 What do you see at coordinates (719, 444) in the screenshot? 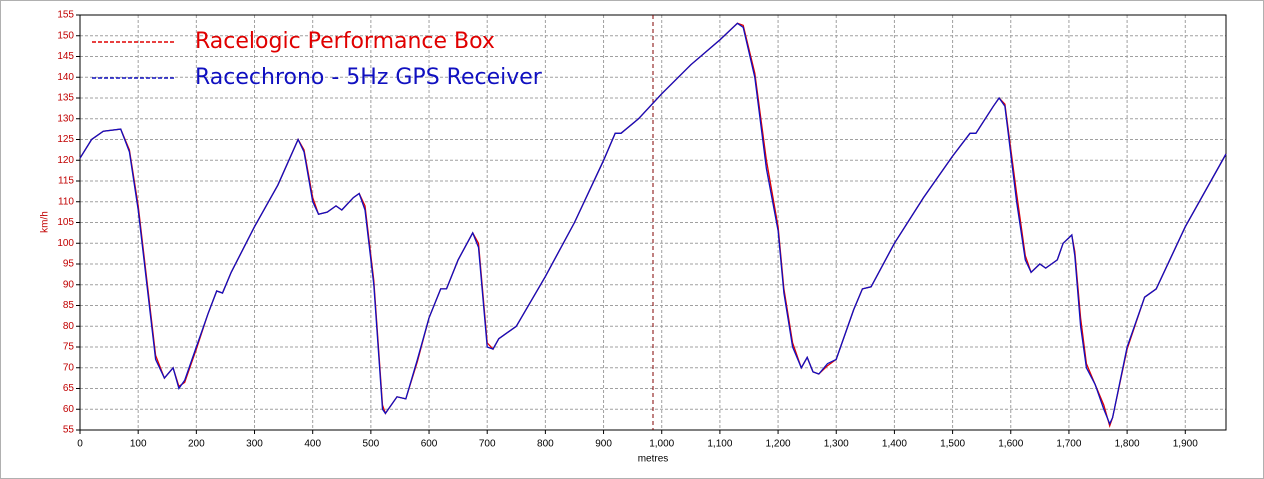
I see `x-tick-label: 1,100` at bounding box center [719, 444].